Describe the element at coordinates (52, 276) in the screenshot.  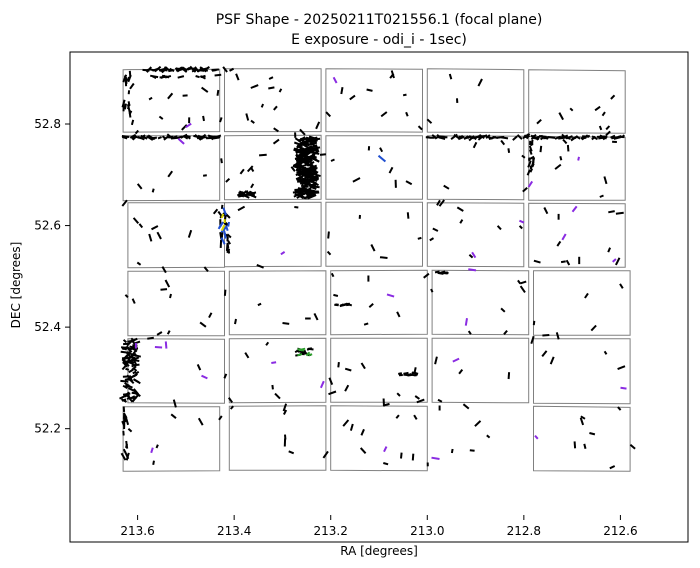
I see `y-axis: 52.2 52.4 52.6 52.8` at that location.